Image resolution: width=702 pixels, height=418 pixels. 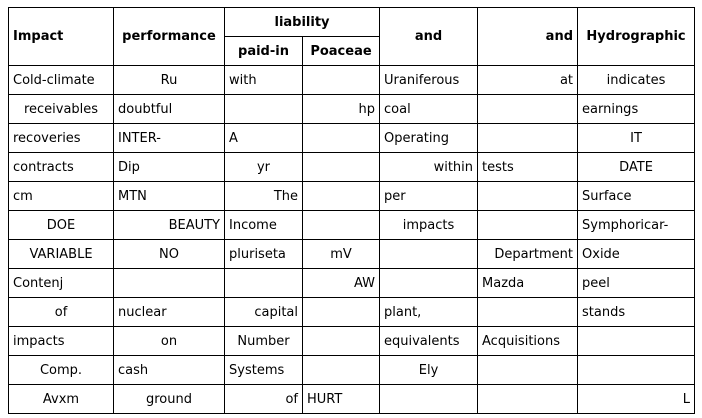 What do you see at coordinates (263, 80) in the screenshot?
I see `table-cell: with` at bounding box center [263, 80].